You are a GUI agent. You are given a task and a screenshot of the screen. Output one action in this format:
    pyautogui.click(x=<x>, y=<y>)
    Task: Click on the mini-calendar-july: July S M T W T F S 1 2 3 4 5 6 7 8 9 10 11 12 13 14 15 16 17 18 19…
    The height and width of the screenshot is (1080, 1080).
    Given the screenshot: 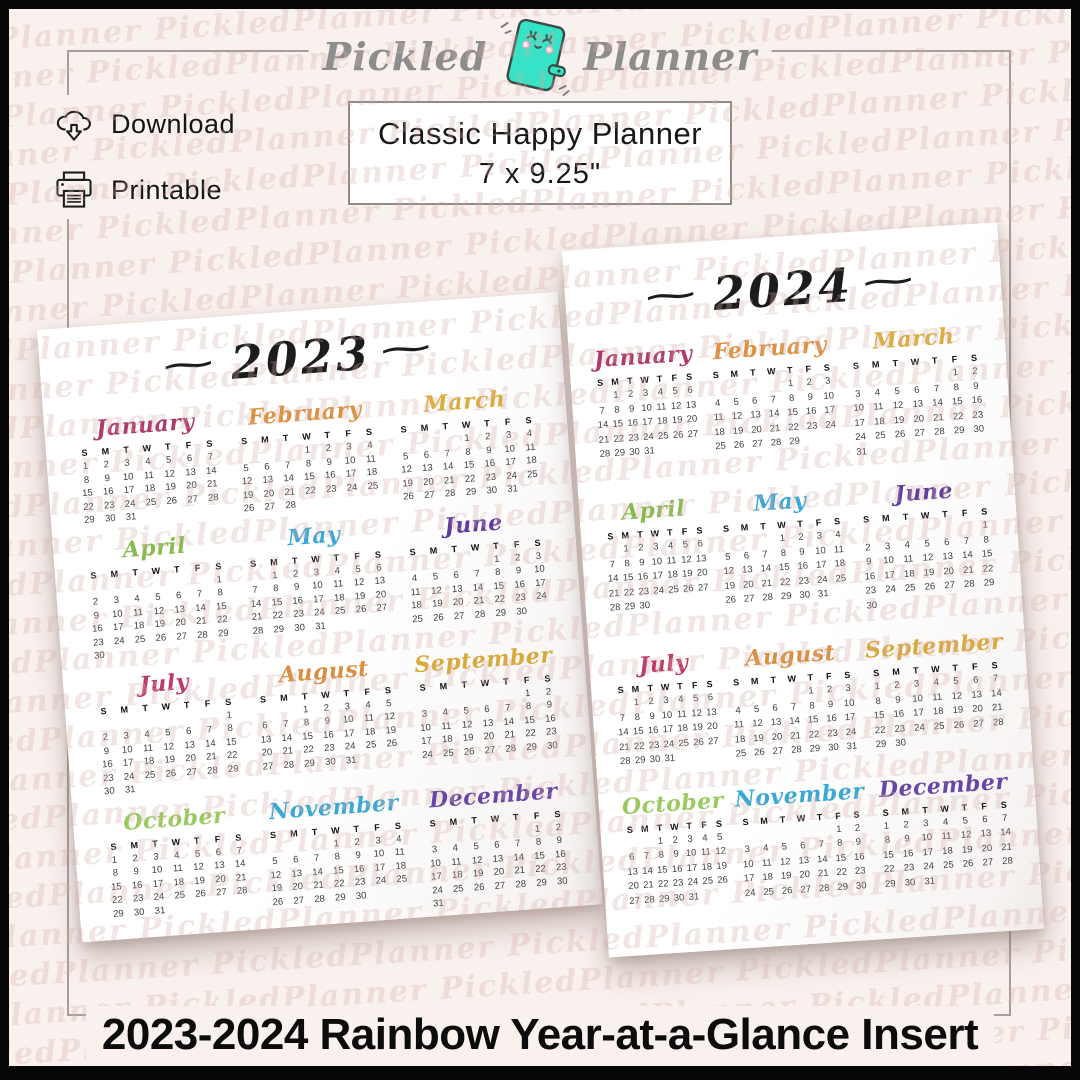 What is the action you would take?
    pyautogui.click(x=167, y=732)
    